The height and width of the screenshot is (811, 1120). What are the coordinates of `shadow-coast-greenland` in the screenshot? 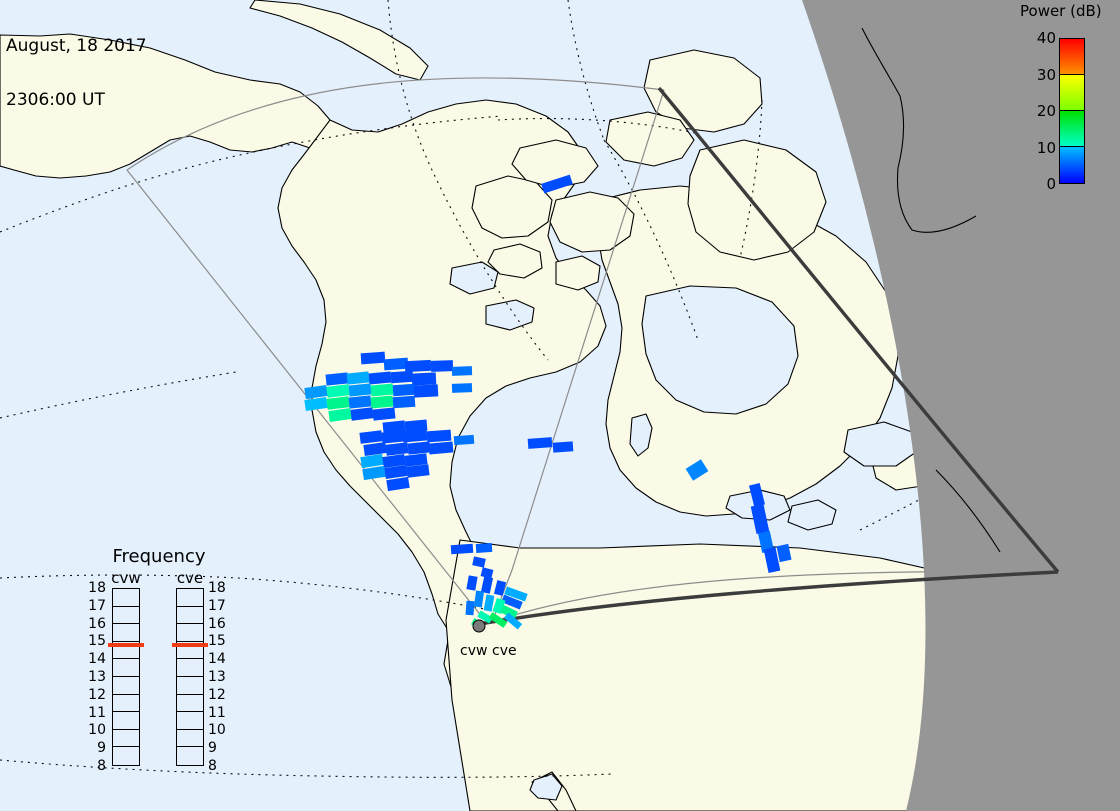 It's located at (919, 130).